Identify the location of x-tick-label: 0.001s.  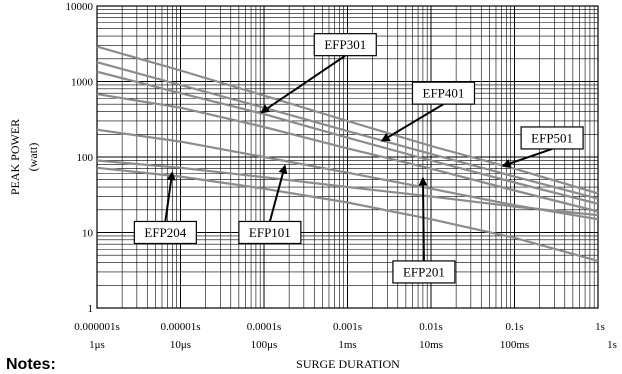
(347, 327).